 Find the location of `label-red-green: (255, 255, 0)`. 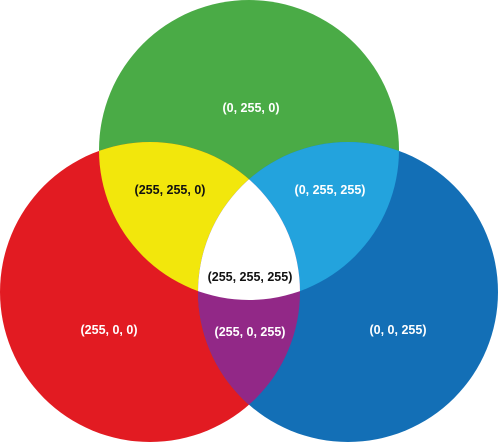

label-red-green: (255, 255, 0) is located at coordinates (170, 190).